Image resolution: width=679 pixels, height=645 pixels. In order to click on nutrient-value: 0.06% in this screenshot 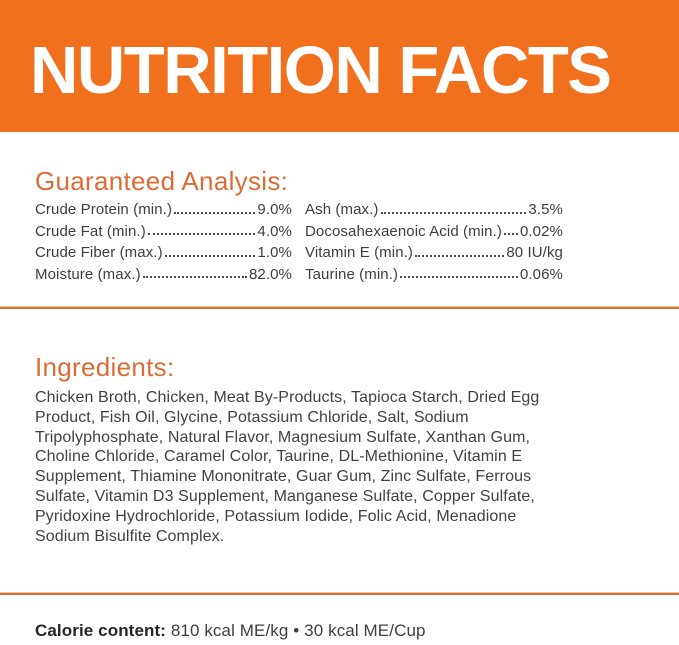, I will do `click(541, 274)`.